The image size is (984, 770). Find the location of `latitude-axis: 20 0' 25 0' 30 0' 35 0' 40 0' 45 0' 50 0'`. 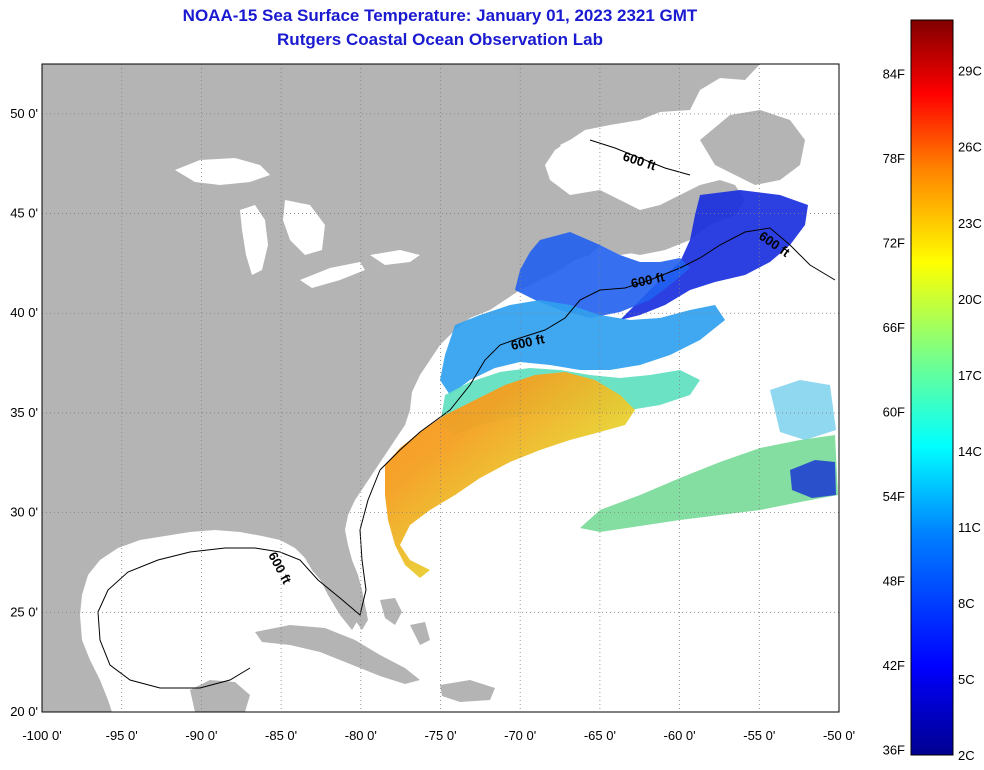

latitude-axis: 20 0' 25 0' 30 0' 35 0' 40 0' 45 0' 50 0' is located at coordinates (24, 412).